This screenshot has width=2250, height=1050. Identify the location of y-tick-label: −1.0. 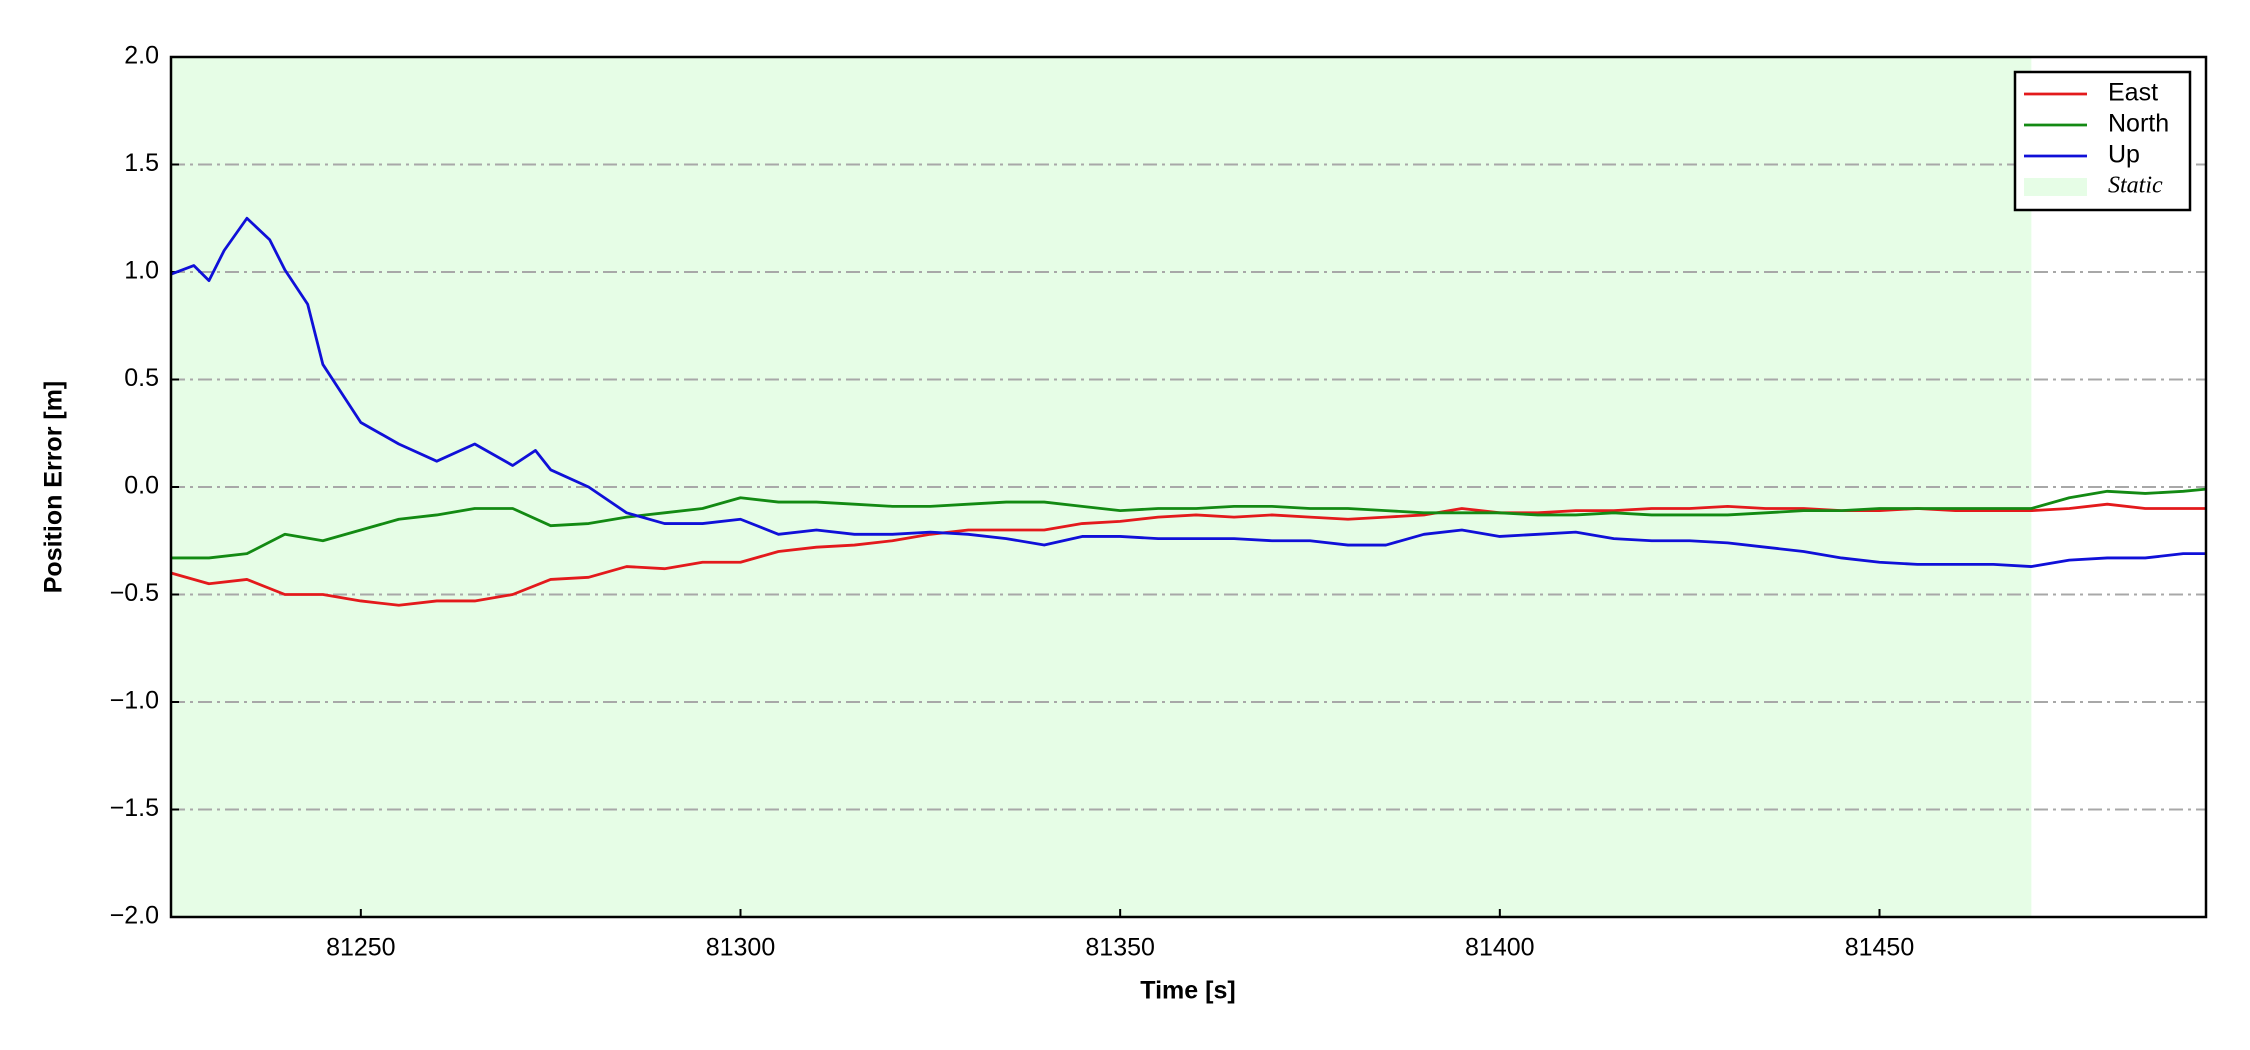
(134, 701).